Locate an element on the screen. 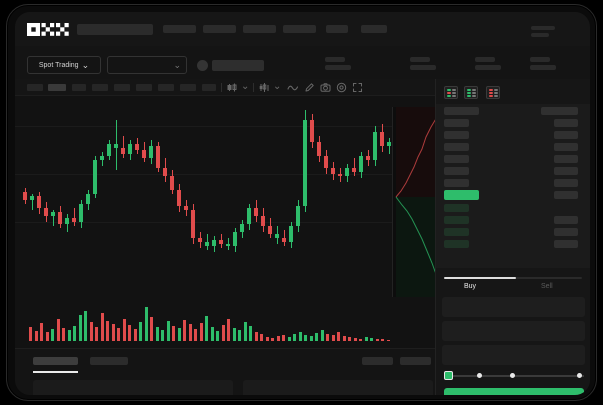 Image resolution: width=603 pixels, height=405 pixels. pencil-icon is located at coordinates (309, 87).